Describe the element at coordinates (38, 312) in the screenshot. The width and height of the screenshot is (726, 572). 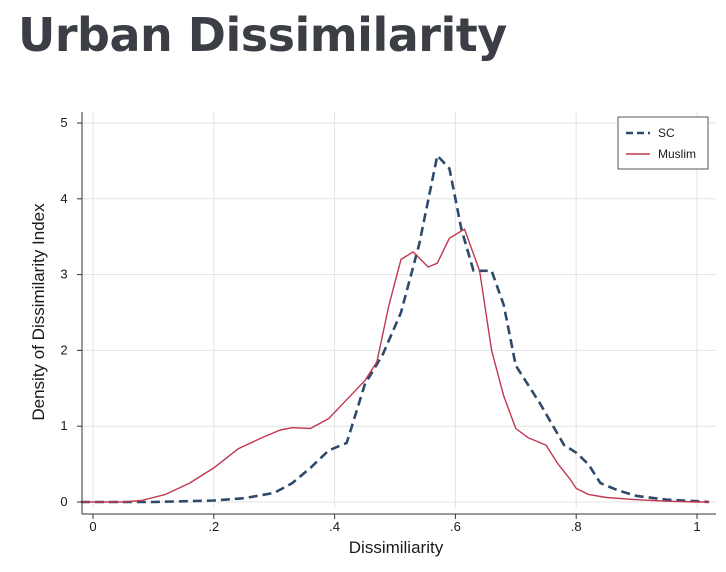
I see `y-axis-label: Density of Dissimilarity Index` at that location.